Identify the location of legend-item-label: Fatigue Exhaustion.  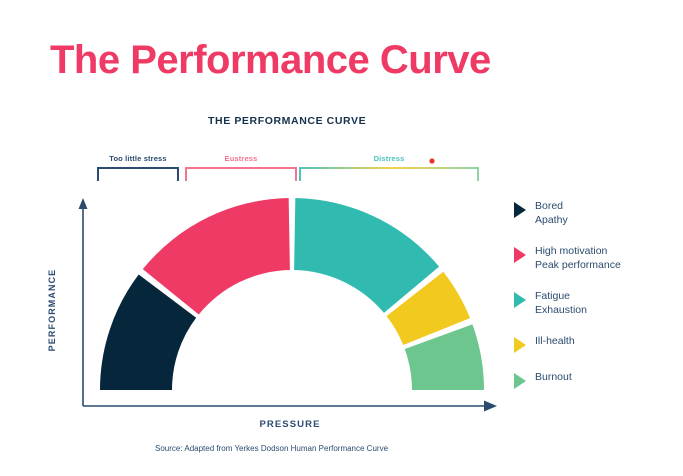
(561, 303).